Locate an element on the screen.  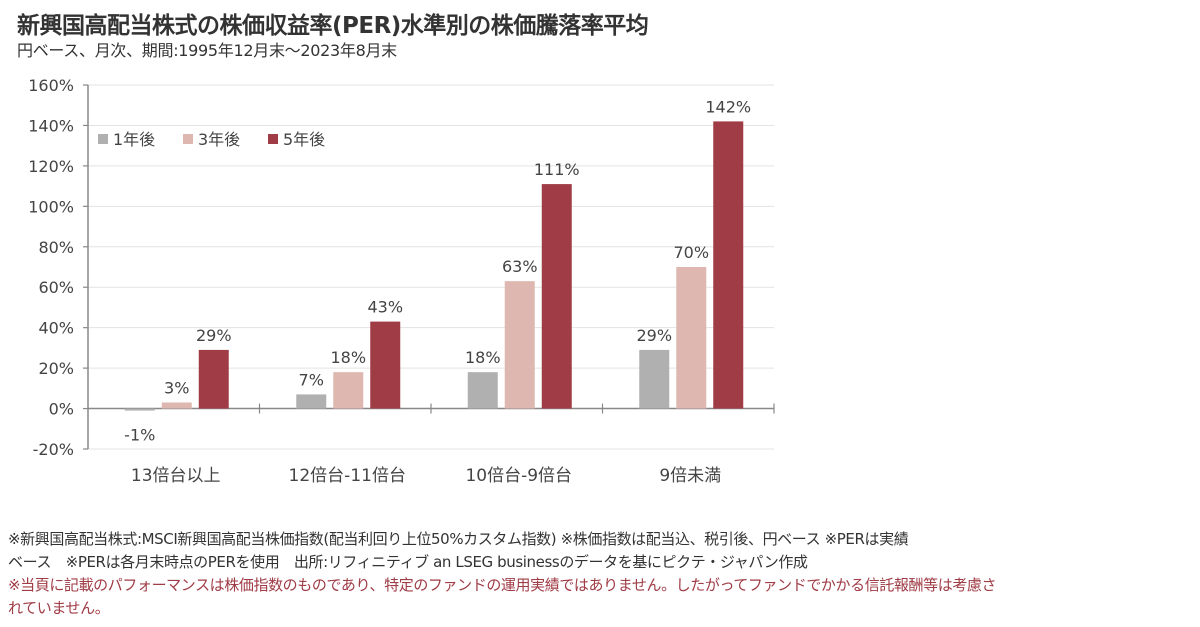
data-label: 43% is located at coordinates (385, 307).